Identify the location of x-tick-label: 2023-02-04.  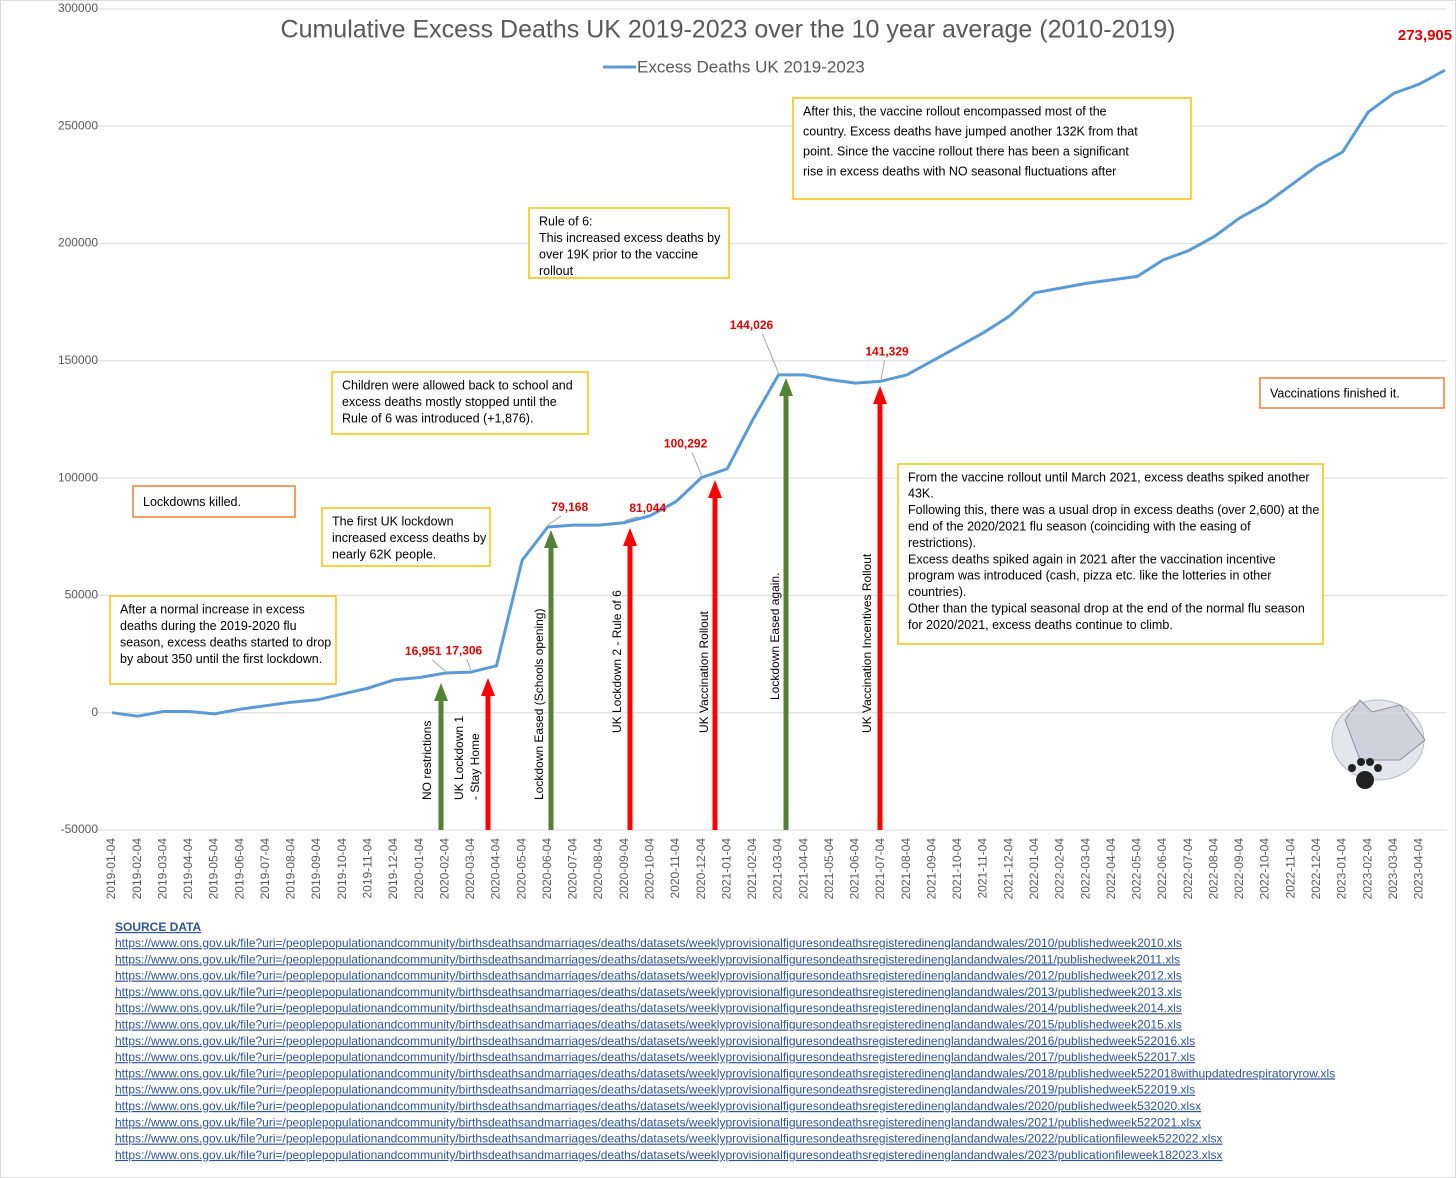
(1367, 869).